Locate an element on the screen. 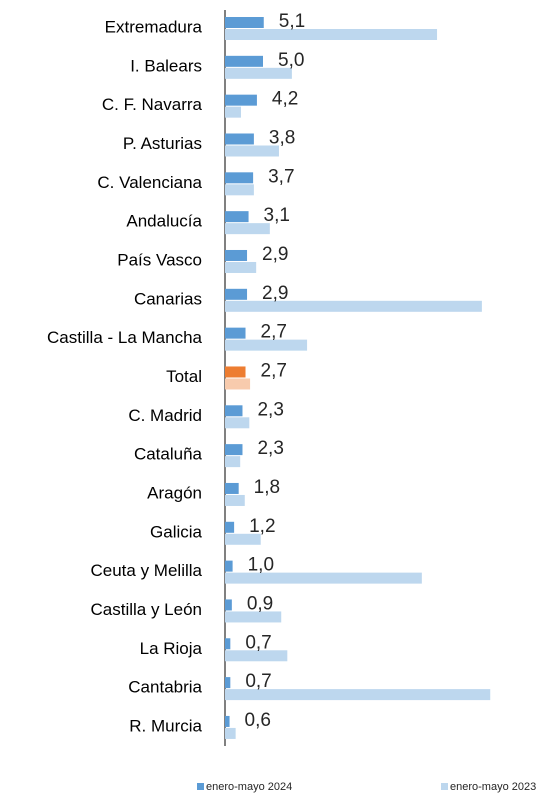  category-label: Cataluña is located at coordinates (168, 454).